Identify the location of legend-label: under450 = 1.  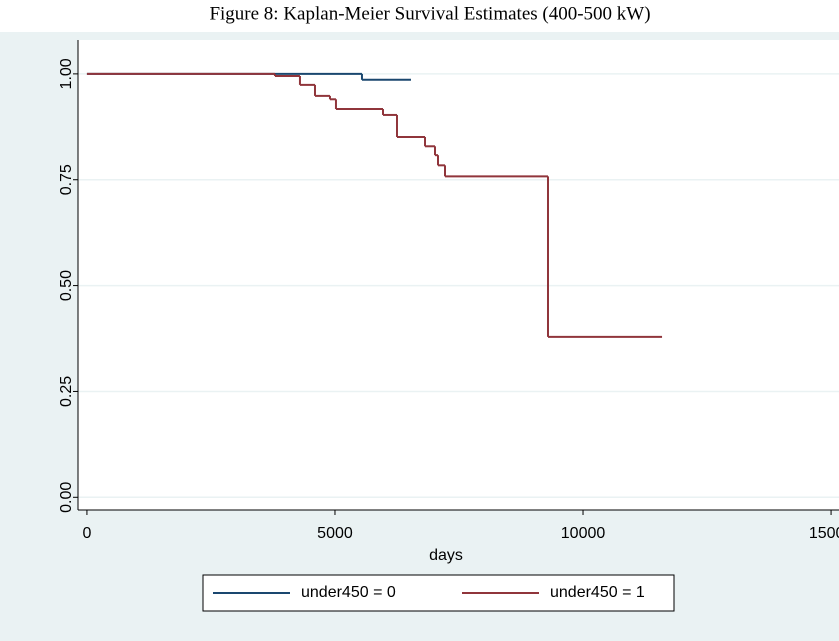
(597, 592).